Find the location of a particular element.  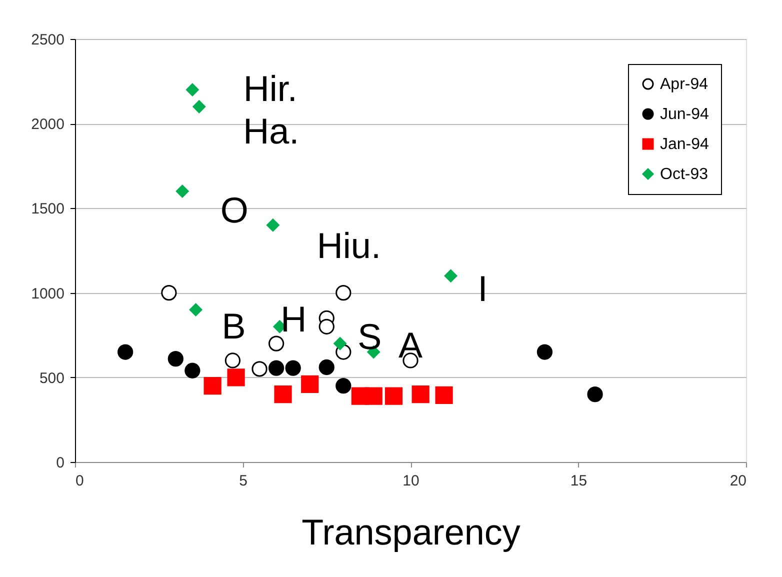

x-tick-label: 0 is located at coordinates (80, 481).